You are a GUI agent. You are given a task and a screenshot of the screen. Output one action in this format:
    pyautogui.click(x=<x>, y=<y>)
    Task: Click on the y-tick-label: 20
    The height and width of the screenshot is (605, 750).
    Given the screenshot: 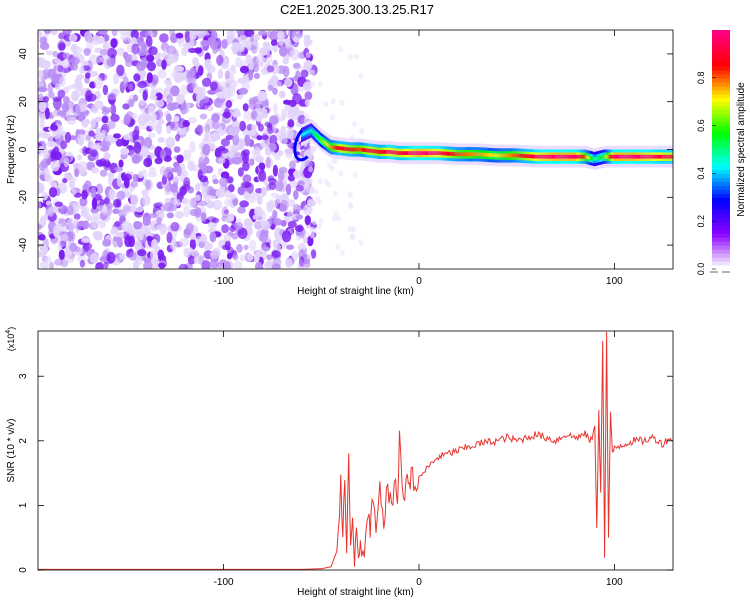 What is the action you would take?
    pyautogui.click(x=23, y=102)
    